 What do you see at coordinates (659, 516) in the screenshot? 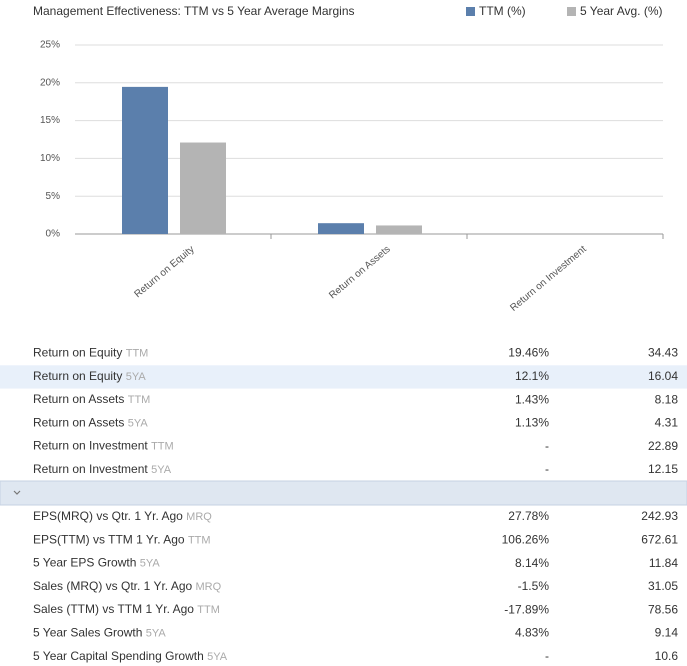
I see `industry-value: 242.93` at bounding box center [659, 516].